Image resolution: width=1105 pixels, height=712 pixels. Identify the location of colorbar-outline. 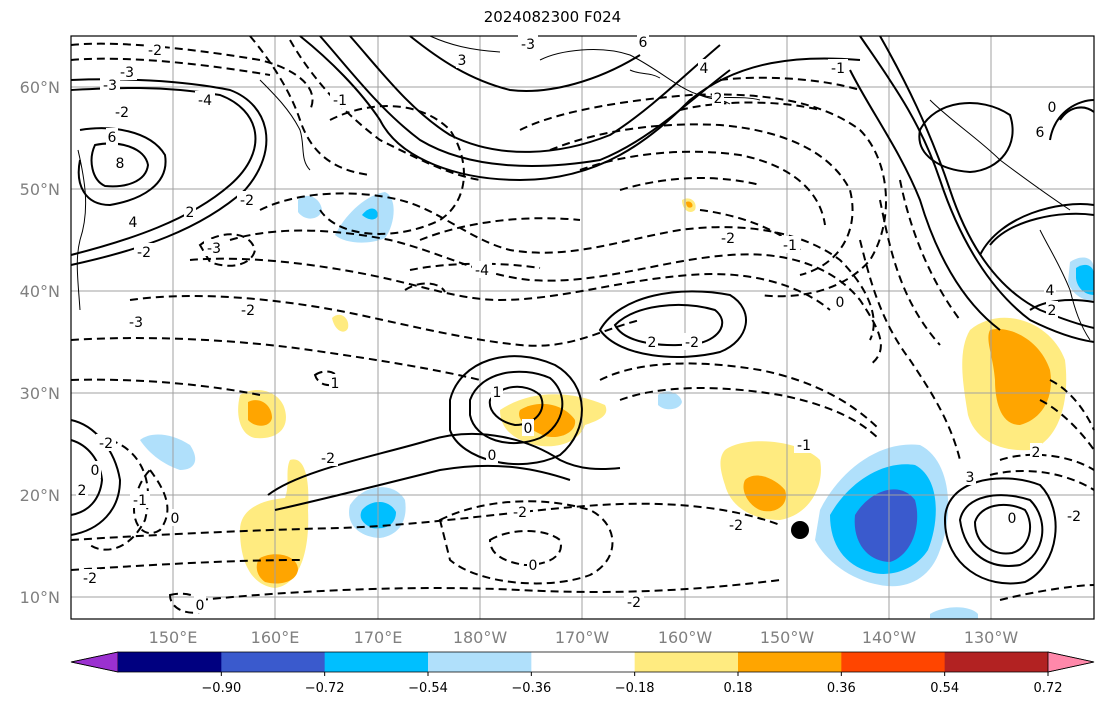
(582, 662).